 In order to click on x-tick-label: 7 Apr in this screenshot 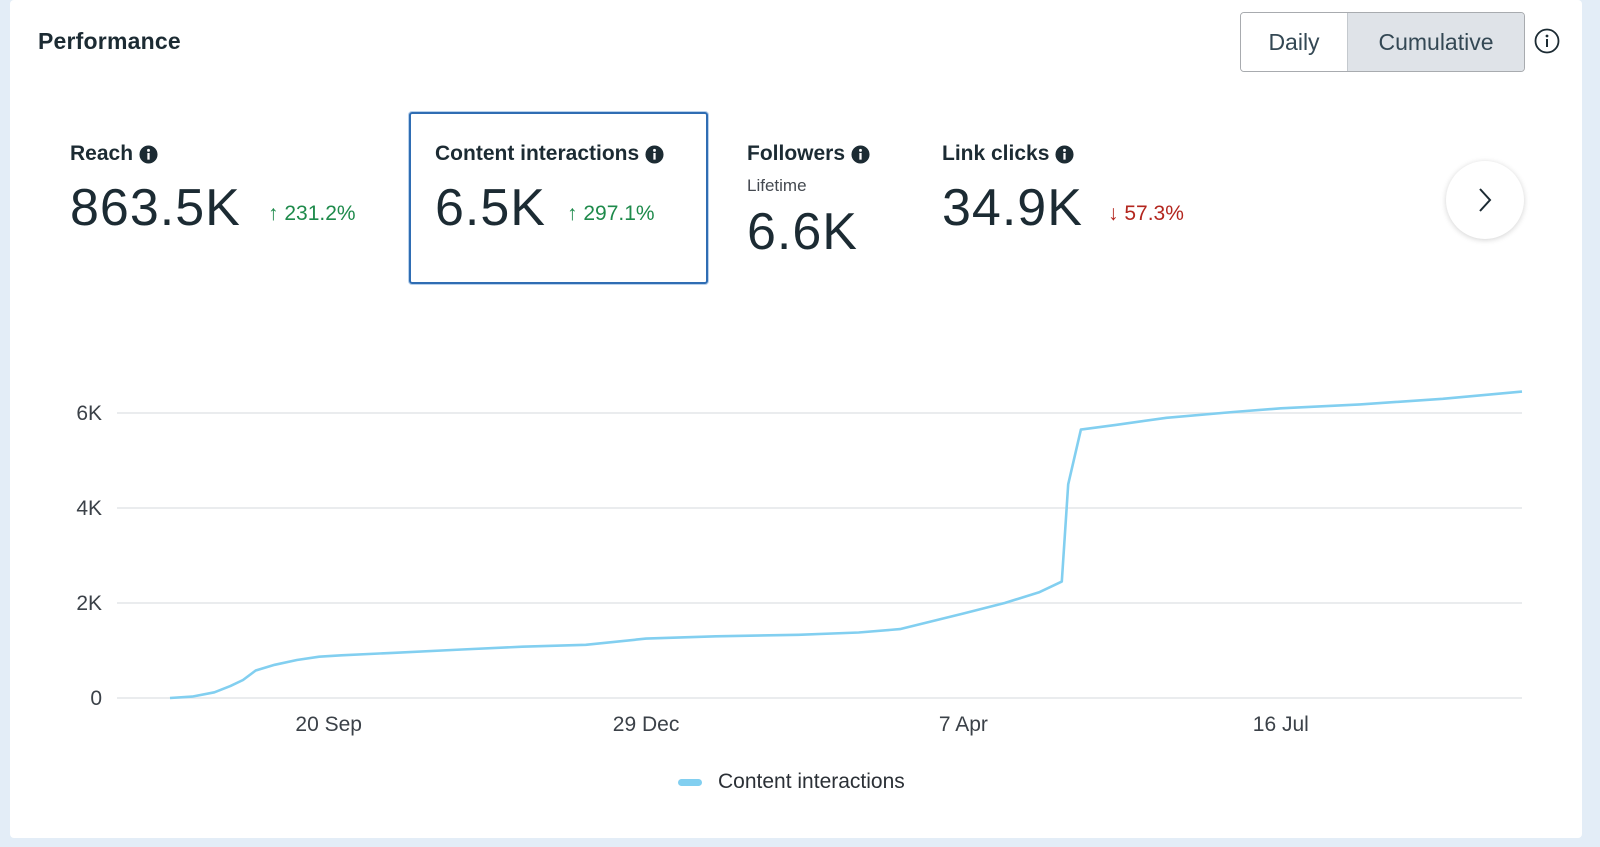, I will do `click(963, 724)`.